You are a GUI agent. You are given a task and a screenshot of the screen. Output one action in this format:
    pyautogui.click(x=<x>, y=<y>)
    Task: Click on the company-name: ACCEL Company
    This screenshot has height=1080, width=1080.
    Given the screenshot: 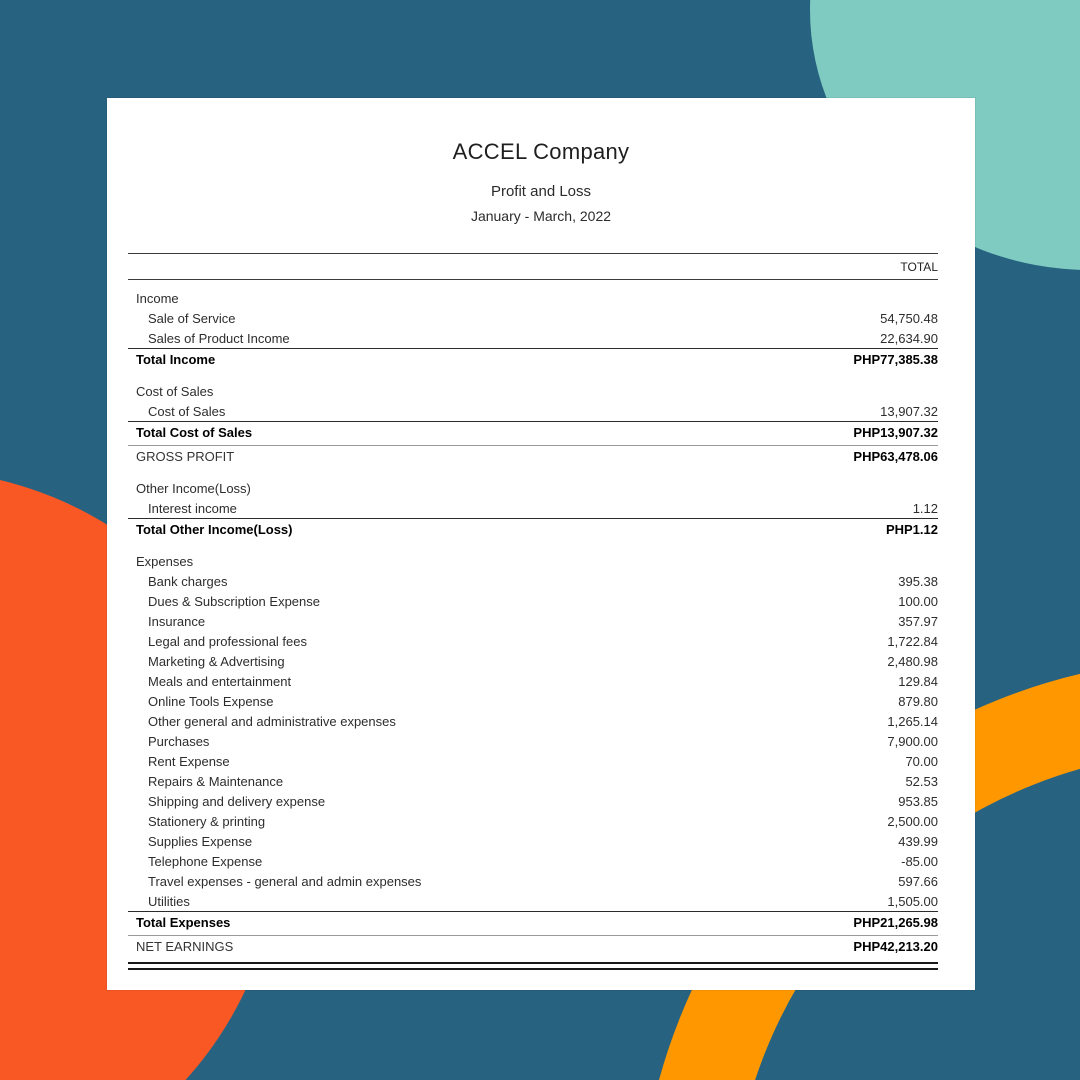 What is the action you would take?
    pyautogui.click(x=541, y=151)
    